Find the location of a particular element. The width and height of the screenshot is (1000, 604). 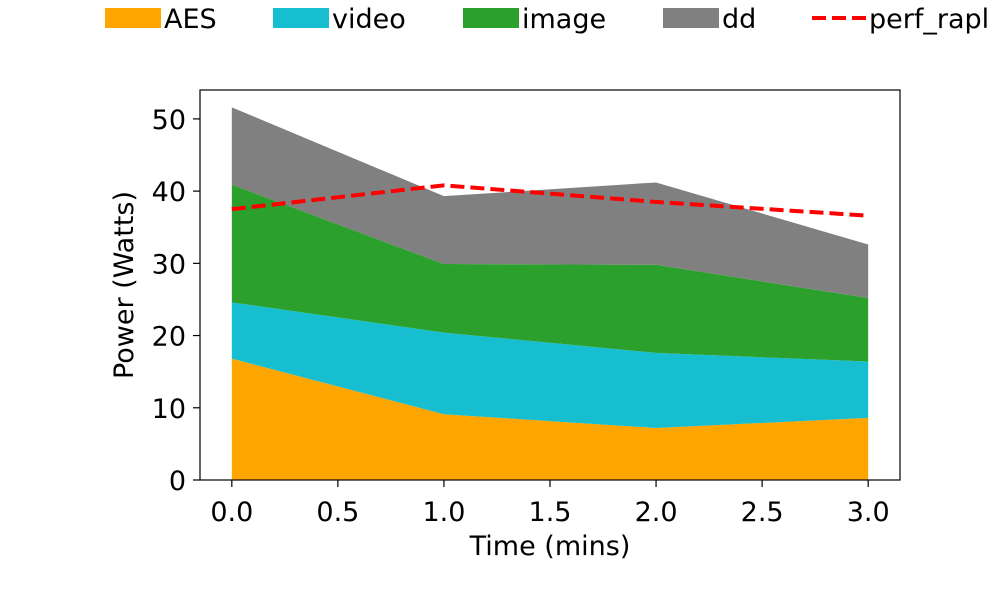

x-tick-label: 0.5 is located at coordinates (337, 512).